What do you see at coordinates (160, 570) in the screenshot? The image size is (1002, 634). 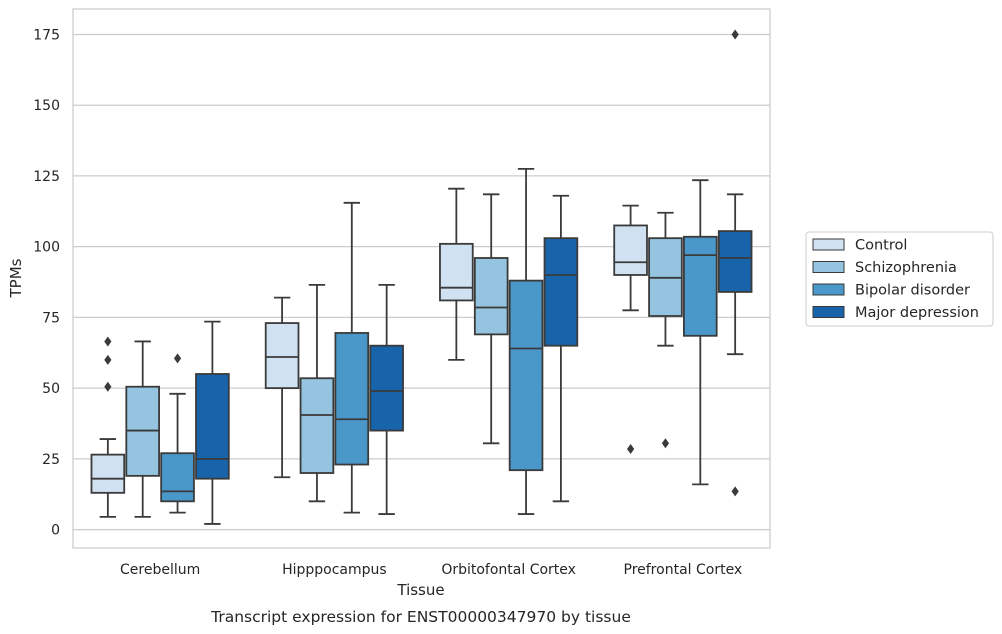 I see `x-tick-label: Cerebellum` at bounding box center [160, 570].